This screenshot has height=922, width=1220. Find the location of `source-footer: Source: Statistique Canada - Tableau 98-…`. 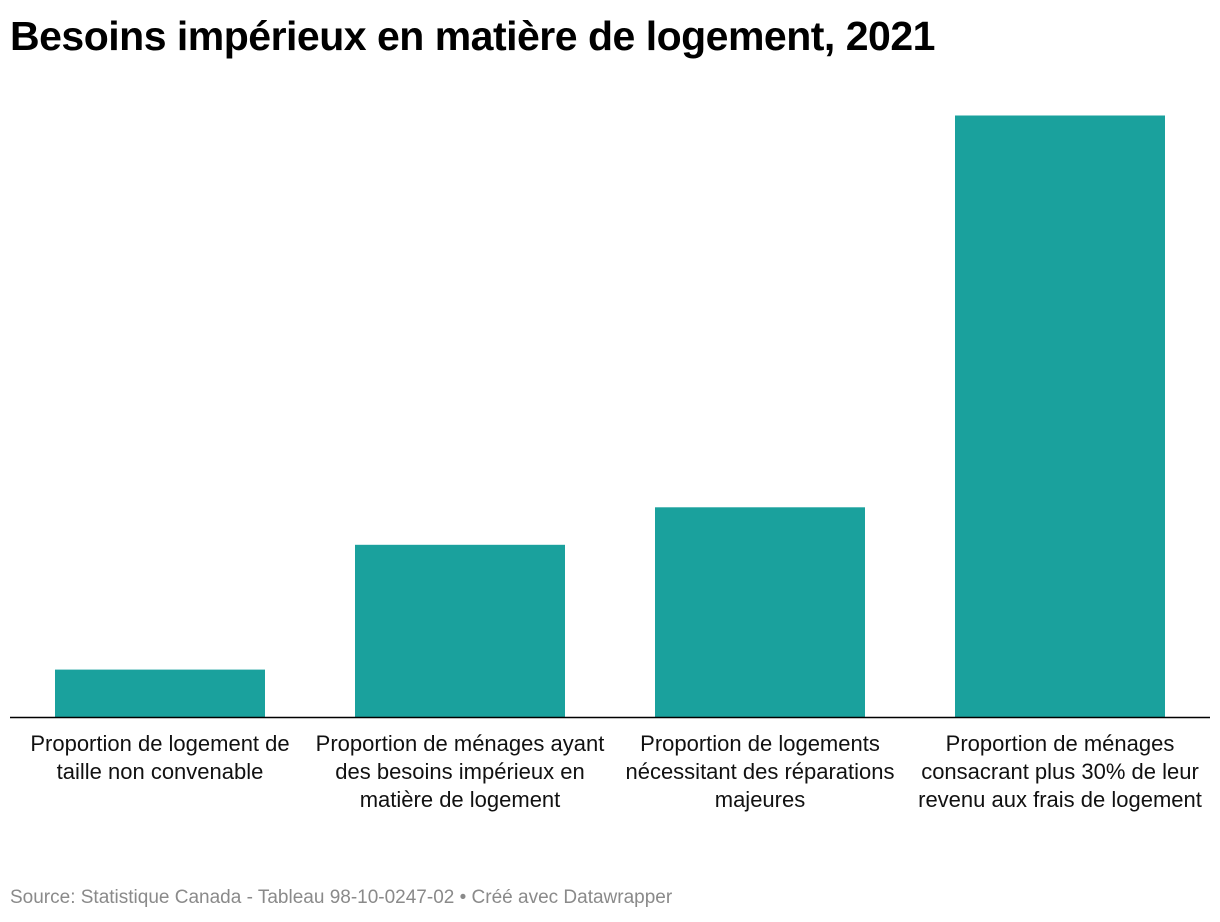

source-footer: Source: Statistique Canada - Tableau 98-… is located at coordinates (341, 897).